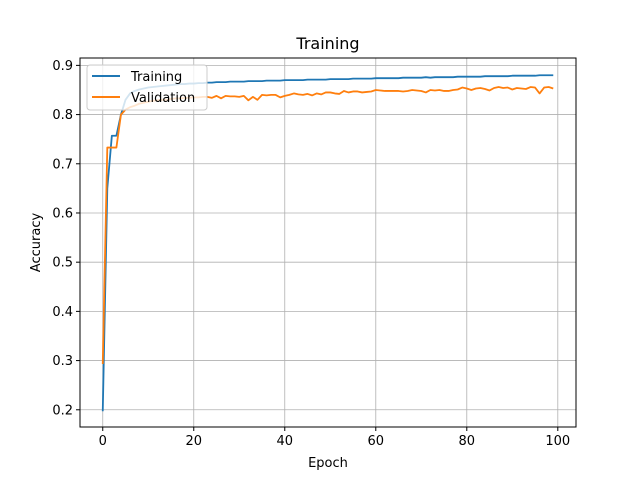  Describe the element at coordinates (156, 77) in the screenshot. I see `legend-label-training: Training` at that location.